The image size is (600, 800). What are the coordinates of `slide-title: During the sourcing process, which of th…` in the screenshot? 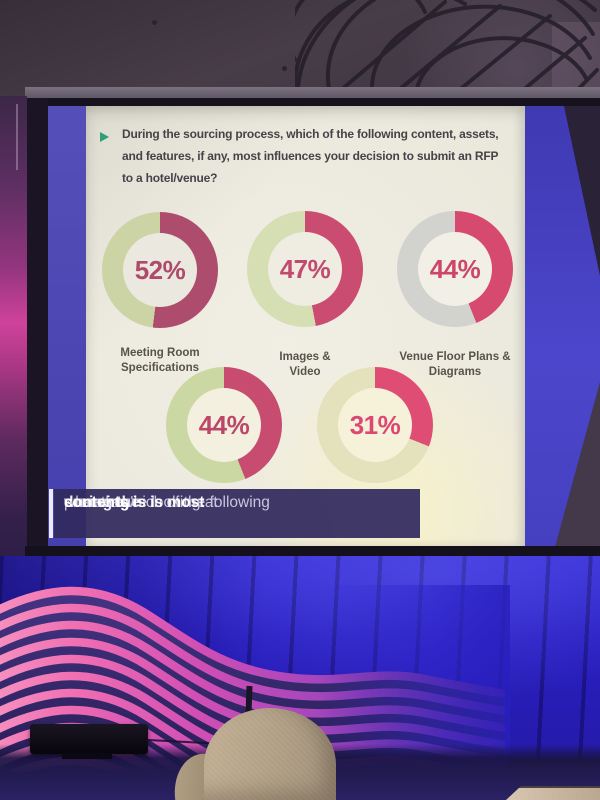 It's located at (323, 156).